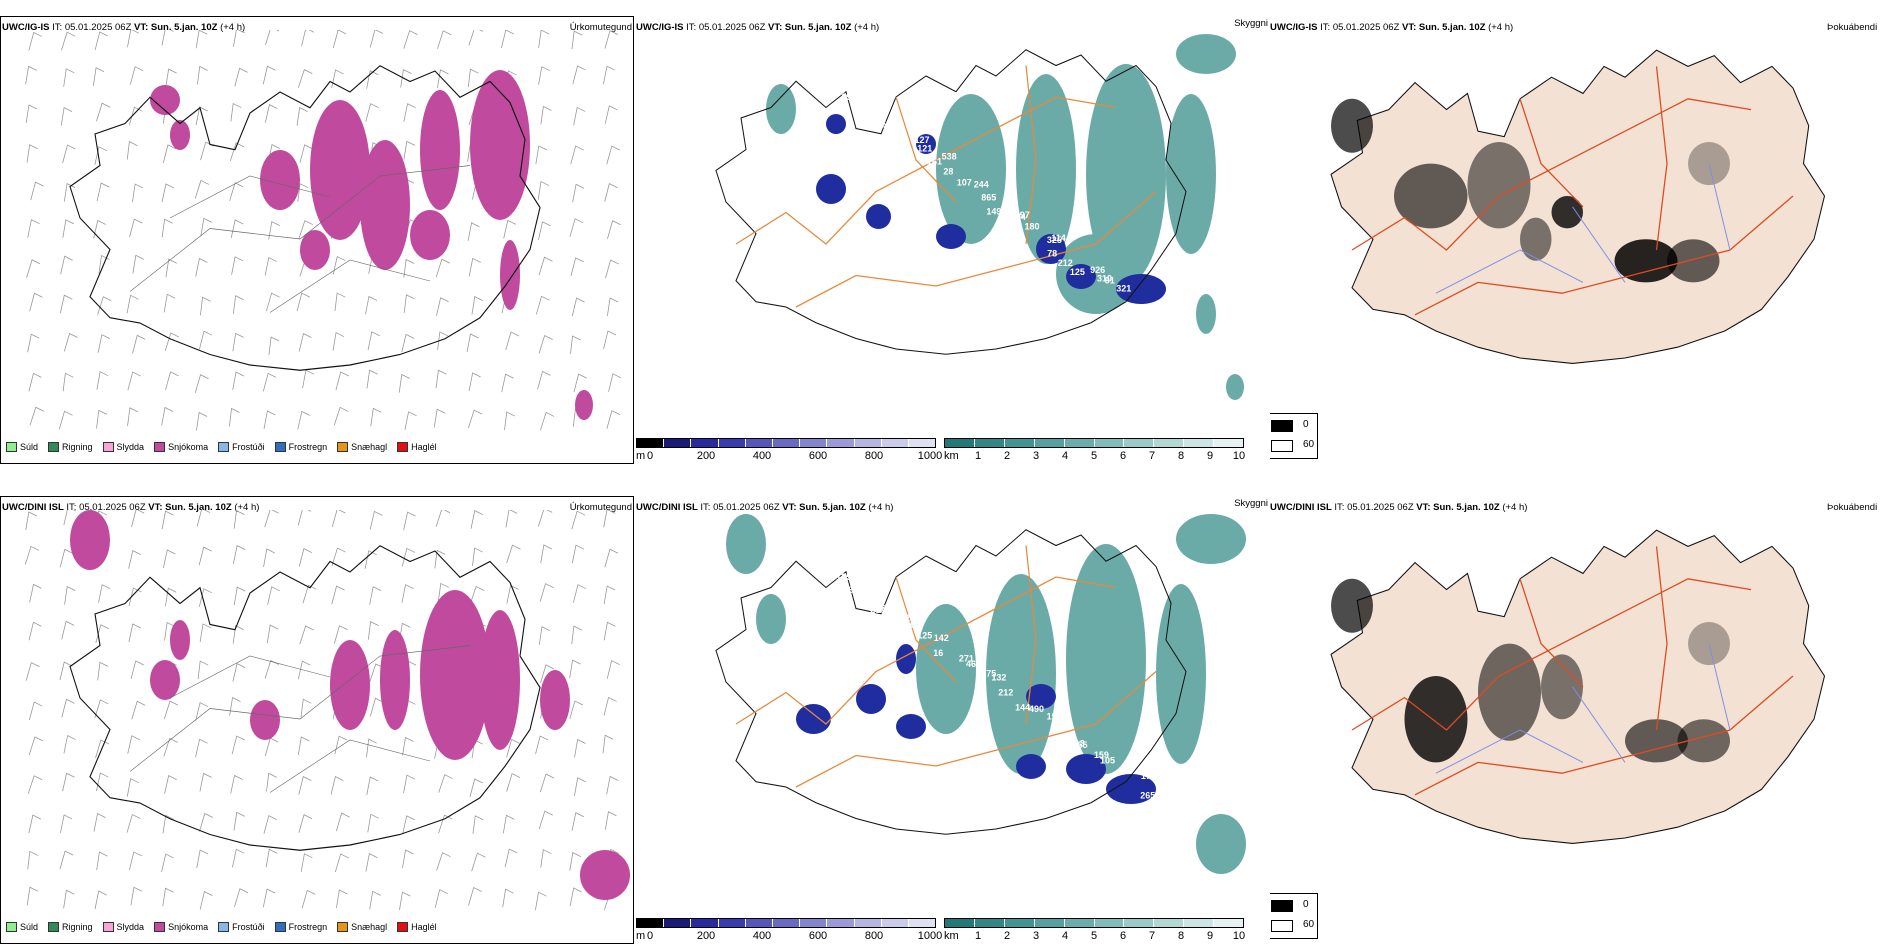 This screenshot has width=1900, height=950. Describe the element at coordinates (998, 678) in the screenshot. I see `cloudbase-value: 132` at that location.